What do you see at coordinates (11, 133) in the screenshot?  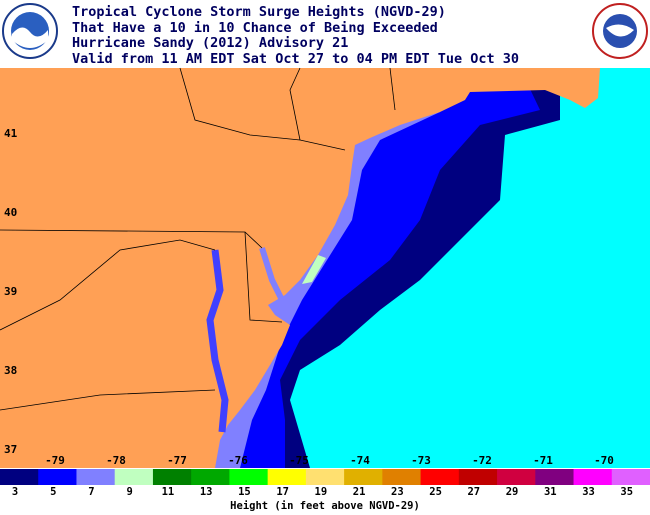 I see `latitude-label: 41` at bounding box center [11, 133].